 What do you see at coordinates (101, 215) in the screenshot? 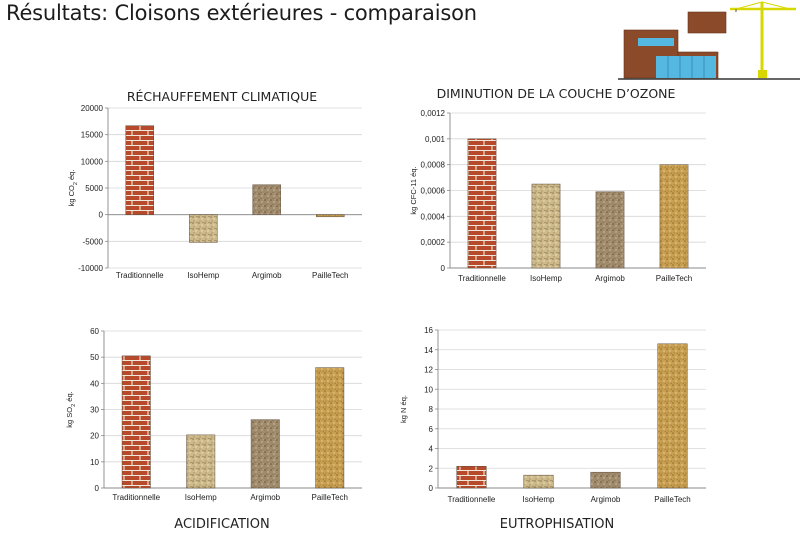
I see `chart-1-tick-label: 0` at bounding box center [101, 215].